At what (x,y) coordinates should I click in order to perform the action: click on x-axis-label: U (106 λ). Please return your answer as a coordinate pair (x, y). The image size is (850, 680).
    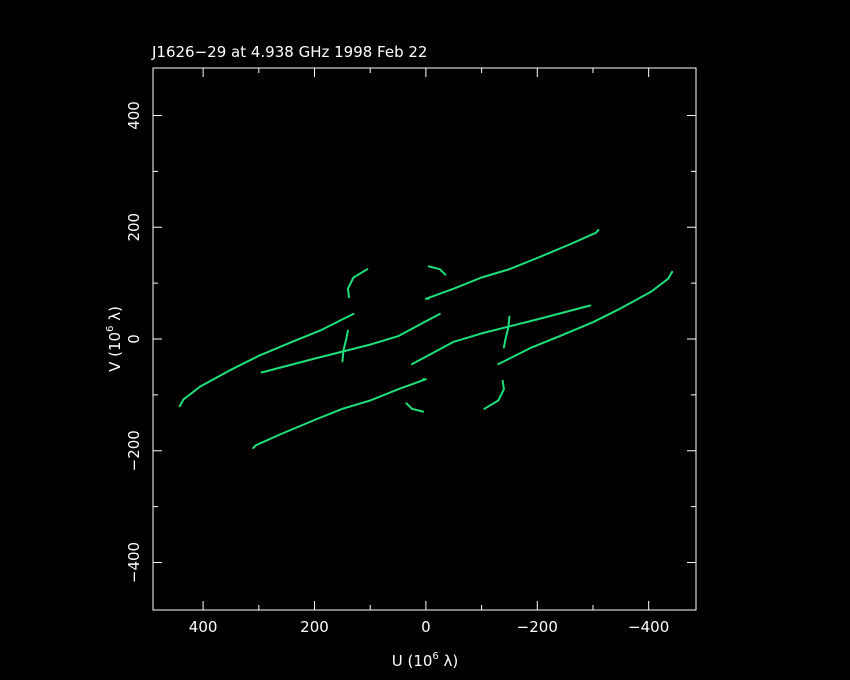
    Looking at the image, I should click on (425, 660).